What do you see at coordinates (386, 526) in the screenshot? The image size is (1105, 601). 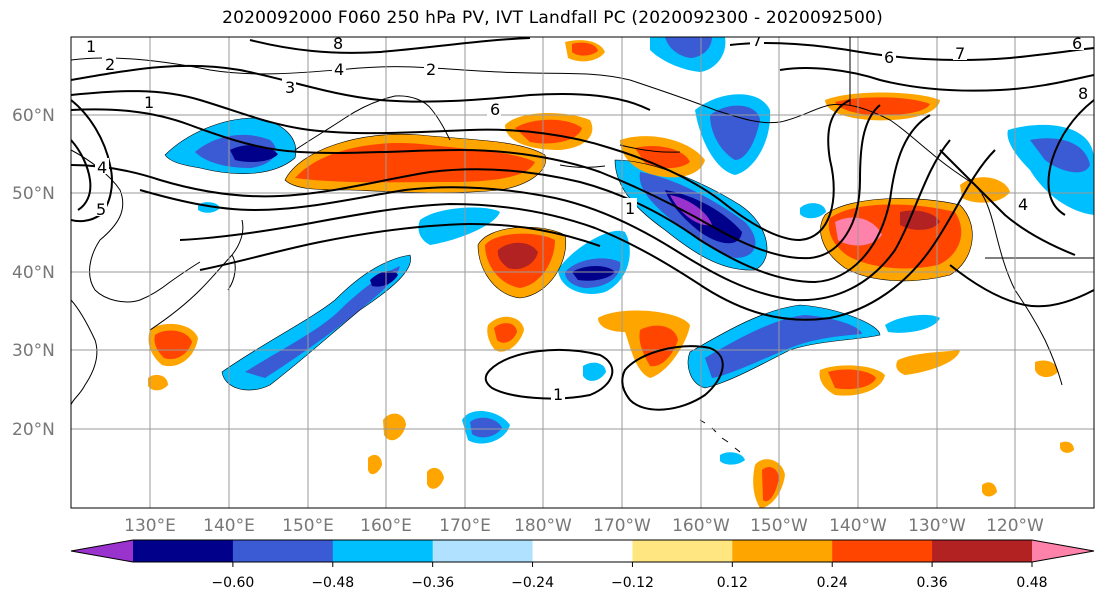 I see `lon-label: 160°E` at bounding box center [386, 526].